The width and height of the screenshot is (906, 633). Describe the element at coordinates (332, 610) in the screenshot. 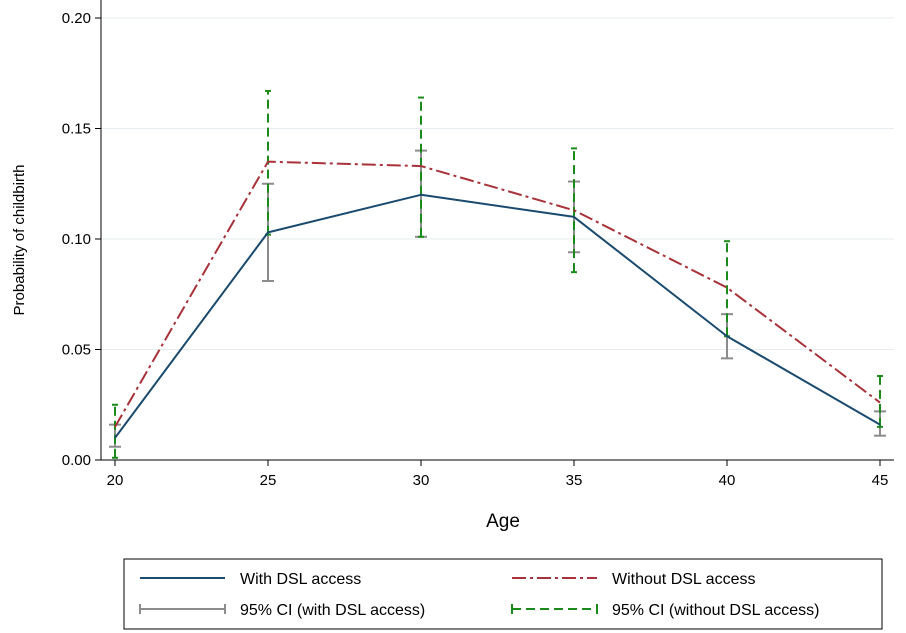

I see `legend-label-ci-with-dsl: 95% CI (with DSL access)` at that location.